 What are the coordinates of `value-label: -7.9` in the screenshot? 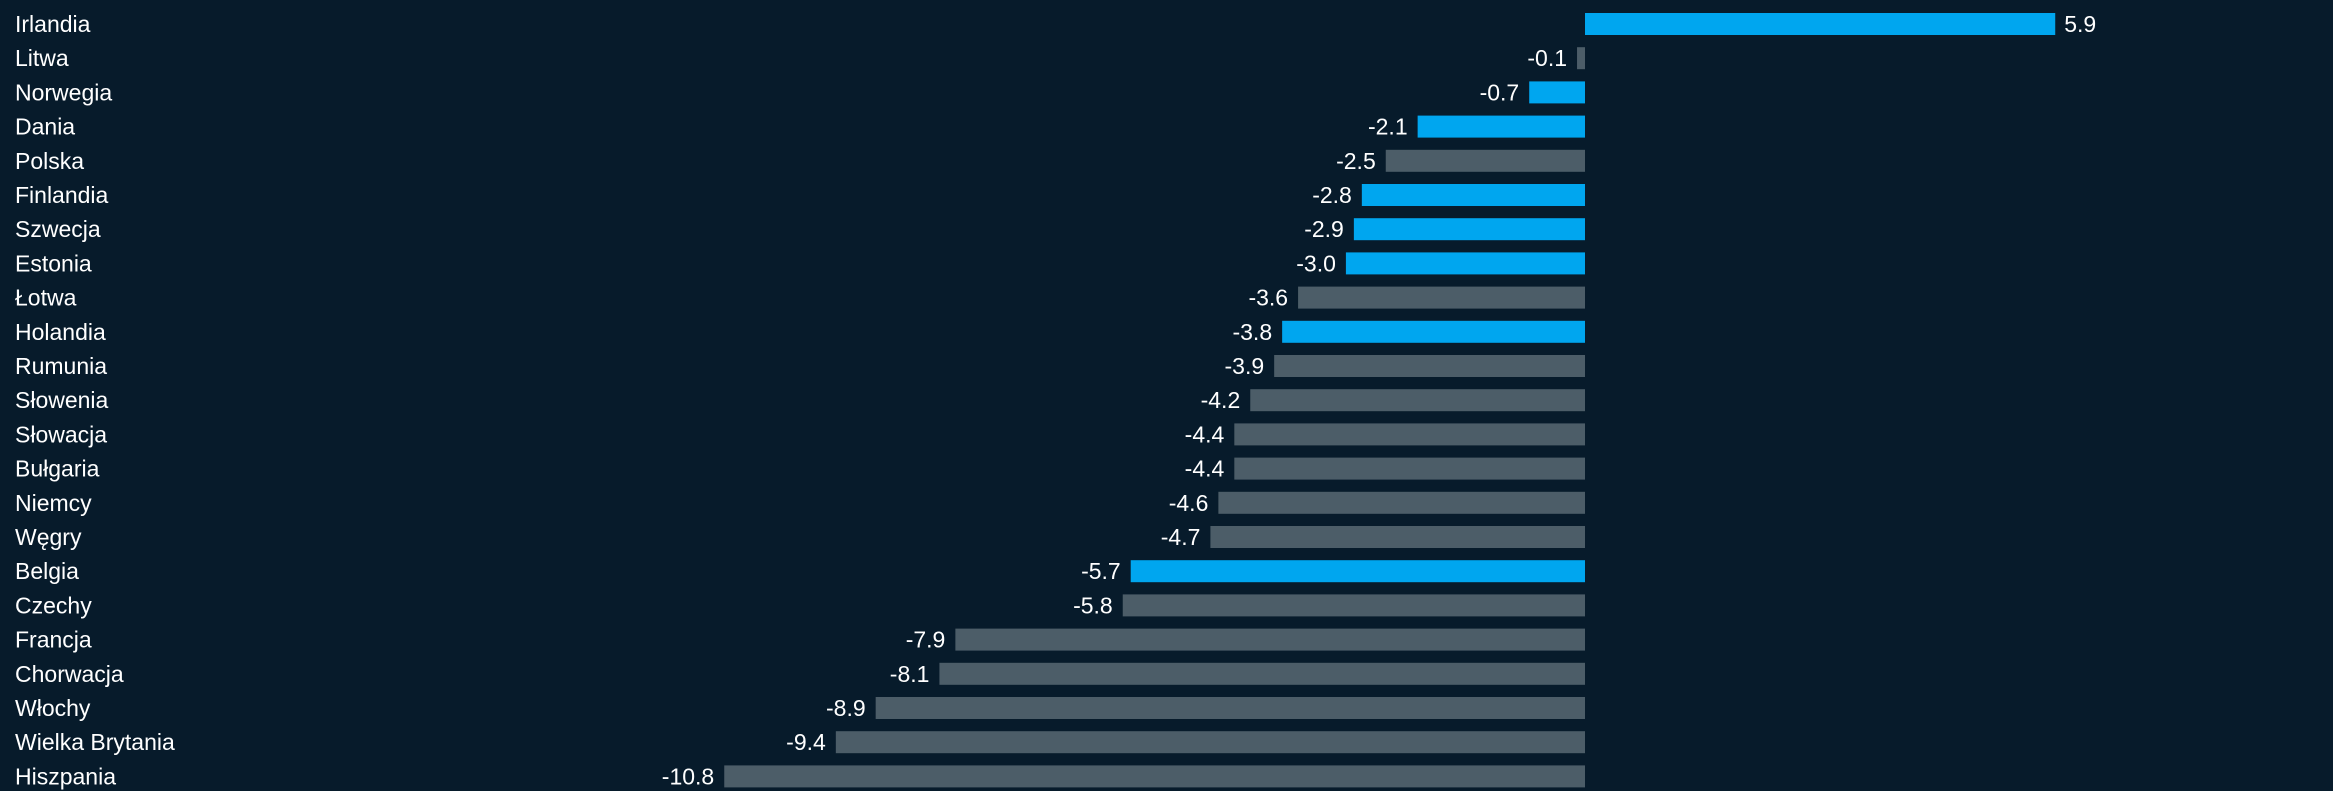 It's located at (926, 640).